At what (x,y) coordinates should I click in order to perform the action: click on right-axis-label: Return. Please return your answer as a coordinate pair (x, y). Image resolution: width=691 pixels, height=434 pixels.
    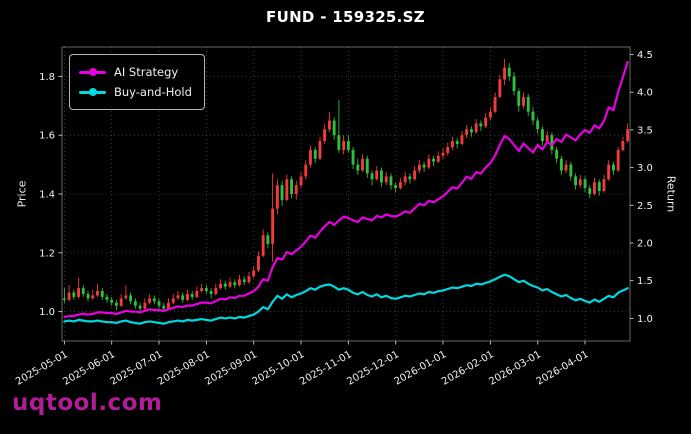
    Looking at the image, I should click on (671, 194).